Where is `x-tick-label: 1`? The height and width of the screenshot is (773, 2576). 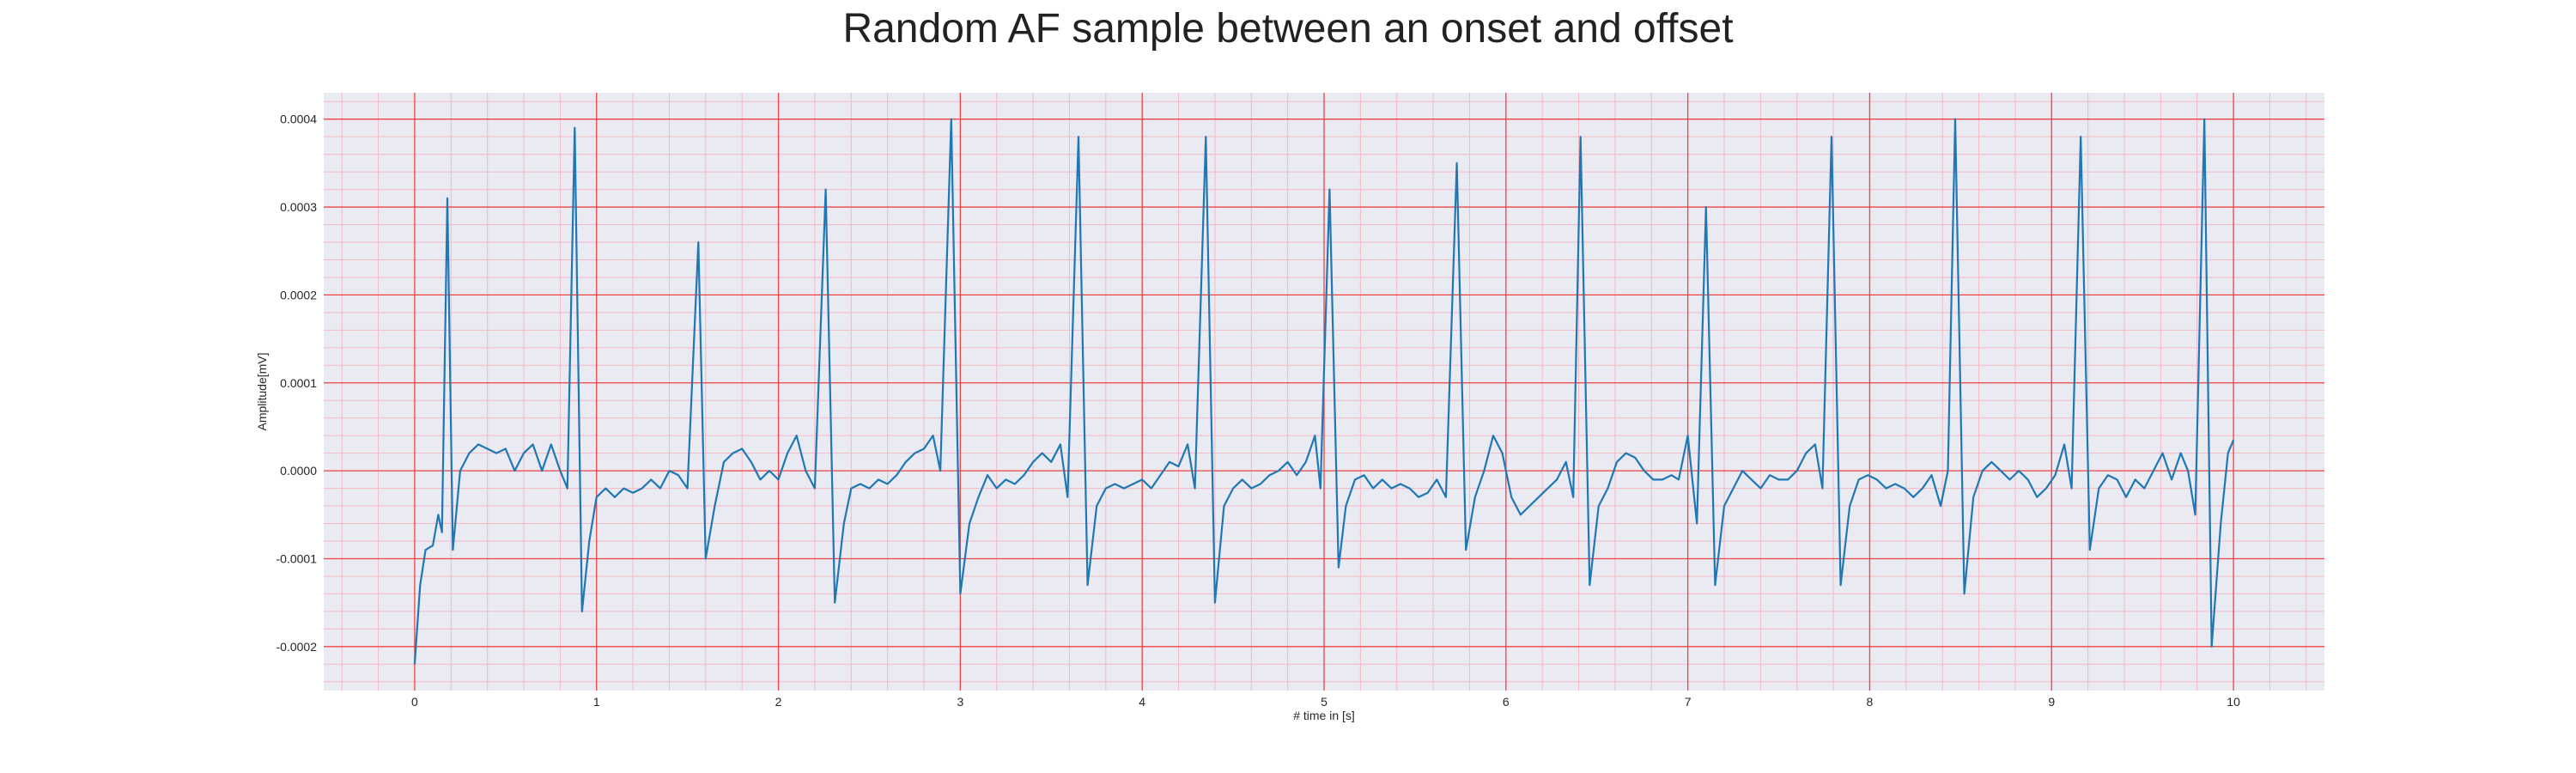 x-tick-label: 1 is located at coordinates (596, 702).